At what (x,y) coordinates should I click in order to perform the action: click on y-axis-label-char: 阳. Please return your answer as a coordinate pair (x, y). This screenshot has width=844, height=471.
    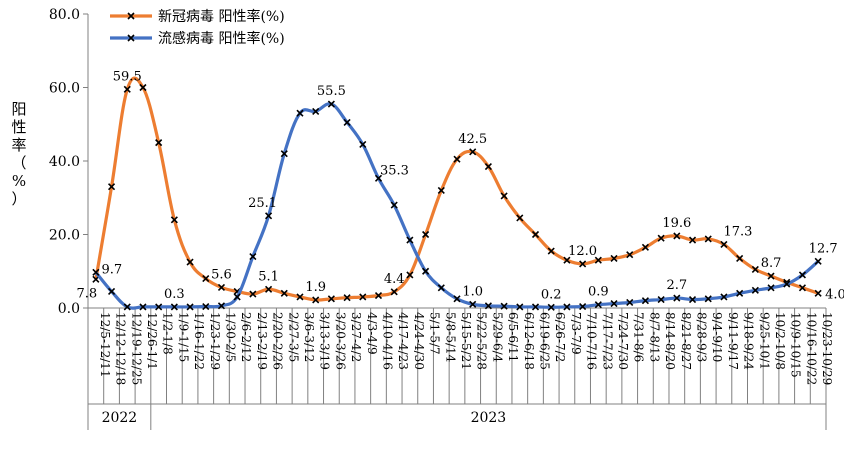
    Looking at the image, I should click on (19, 109).